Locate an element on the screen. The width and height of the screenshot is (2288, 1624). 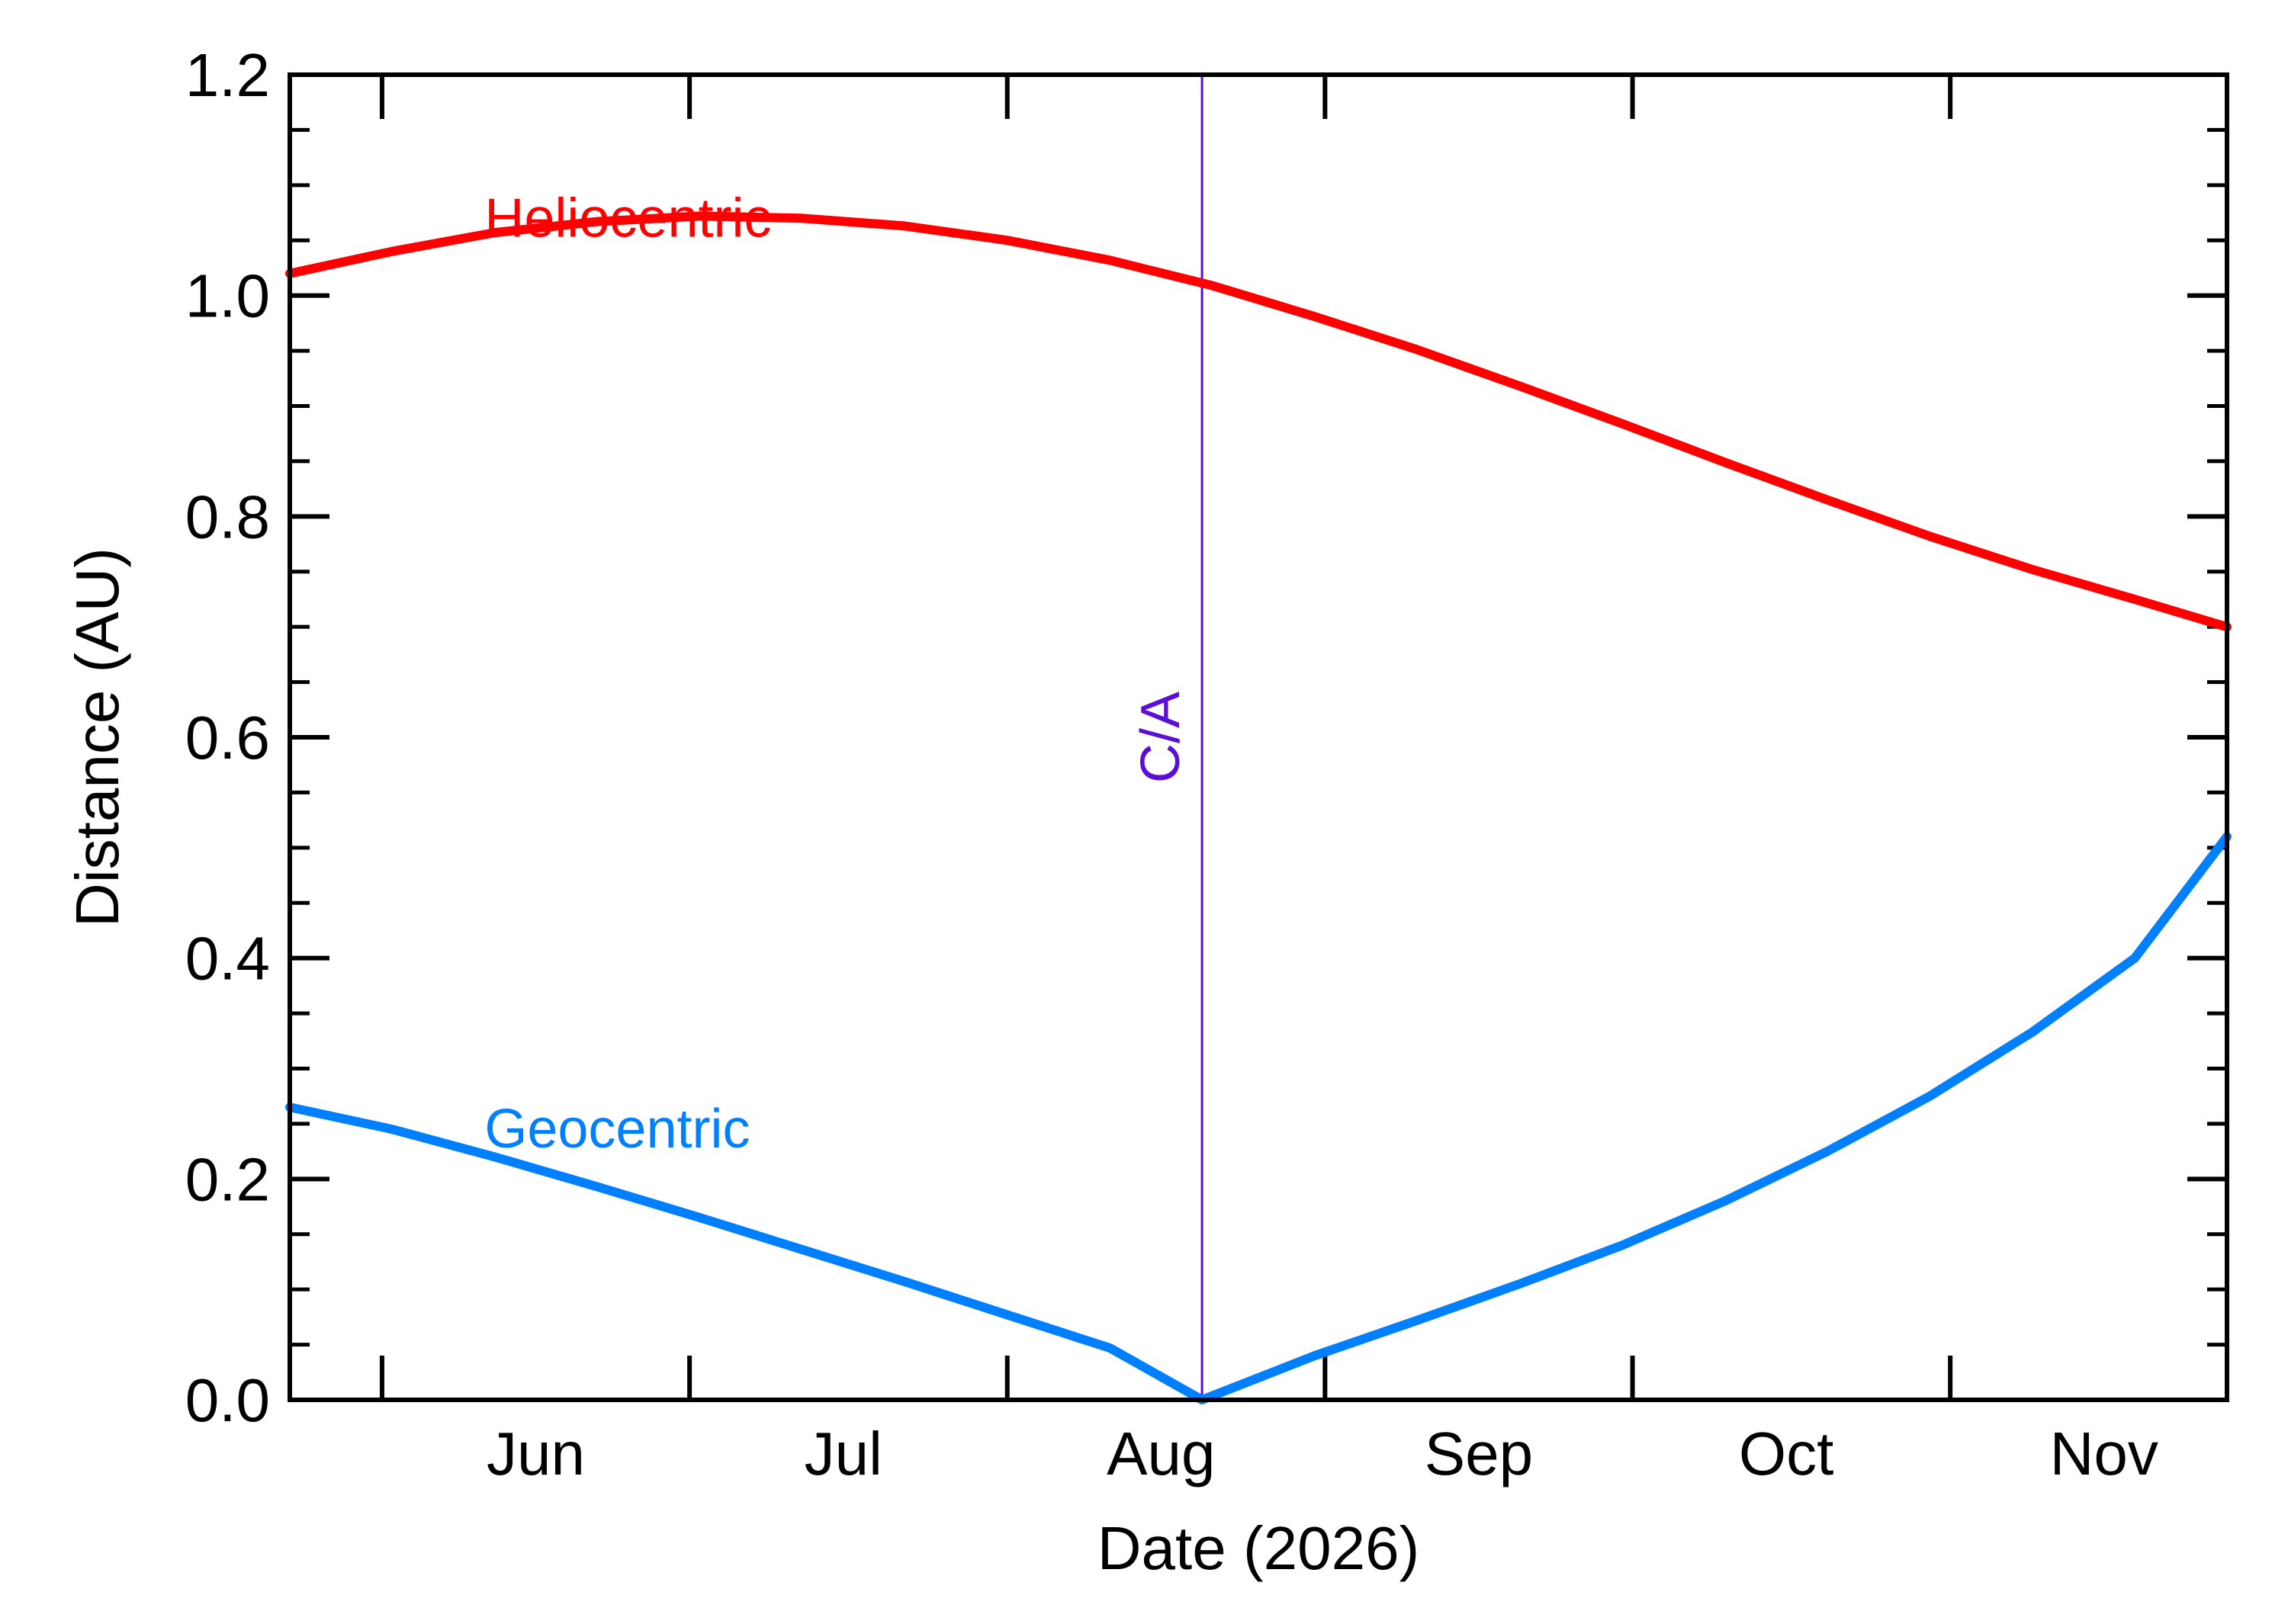
series-label-geocentric: Geocentric is located at coordinates (617, 1129).